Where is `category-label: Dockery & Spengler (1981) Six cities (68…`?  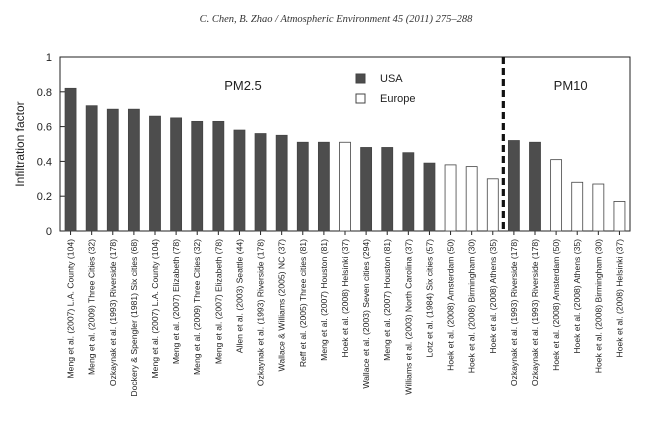 category-label: Dockery & Spengler (1981) Six cities (68… is located at coordinates (134, 318).